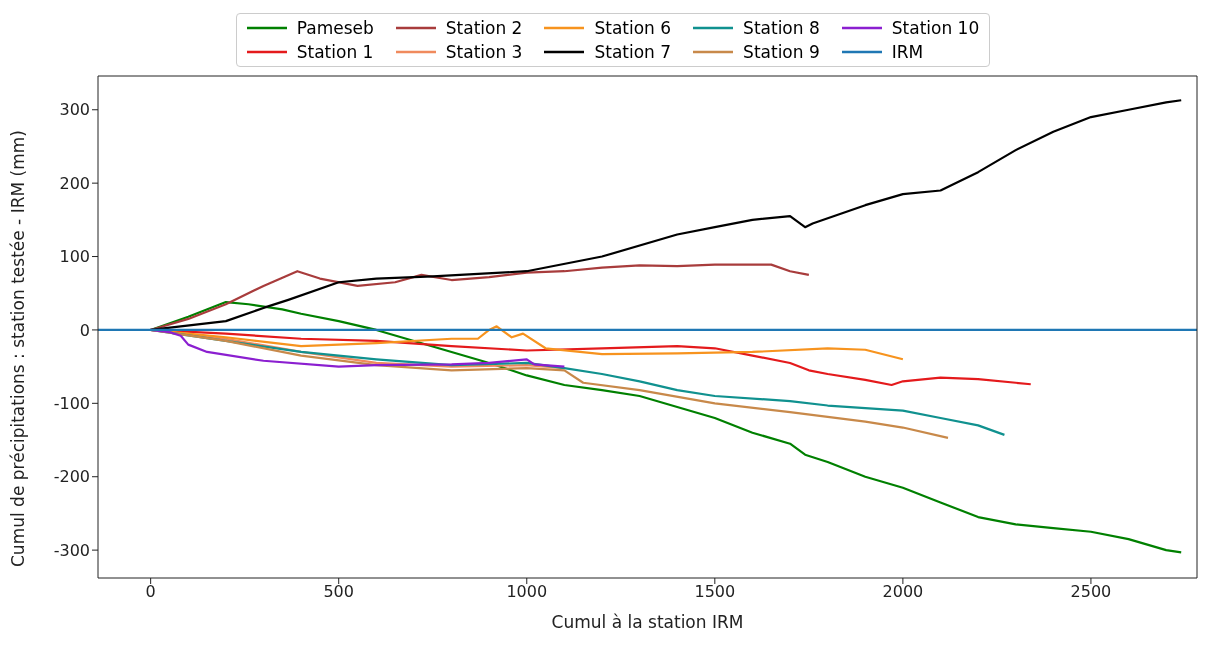 The image size is (1205, 645). Describe the element at coordinates (74, 183) in the screenshot. I see `y-tick-label: 200` at that location.